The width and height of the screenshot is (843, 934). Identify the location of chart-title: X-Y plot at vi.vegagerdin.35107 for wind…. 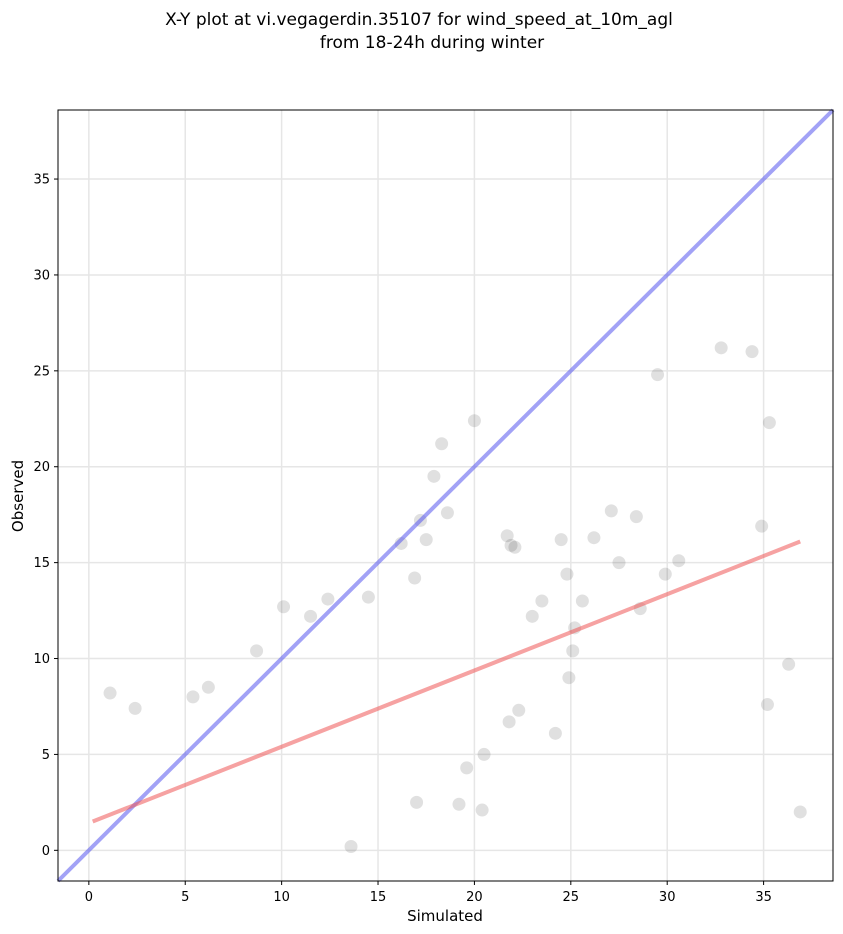
(419, 31).